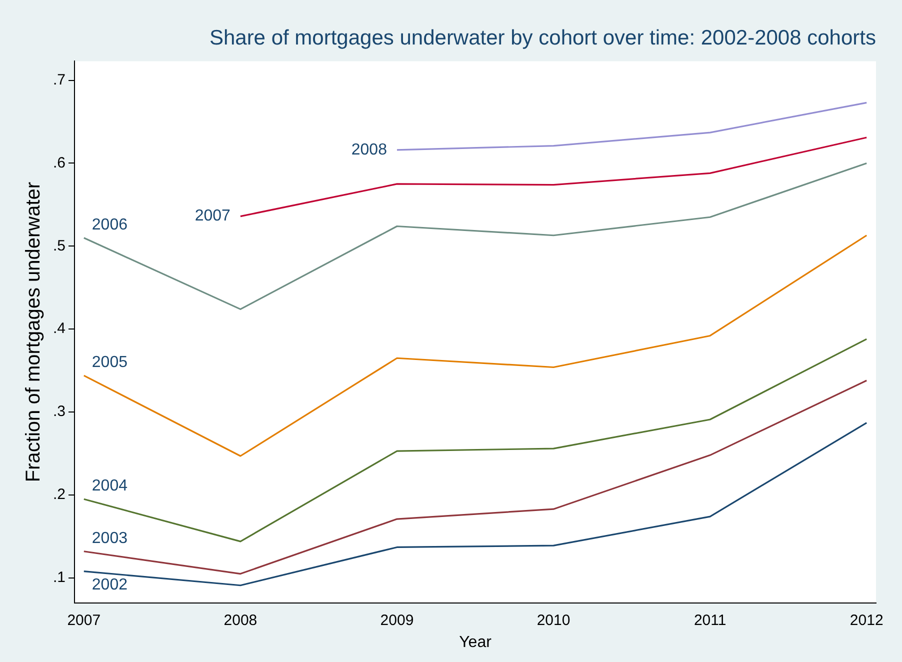 The image size is (902, 662). Describe the element at coordinates (110, 486) in the screenshot. I see `series-label: 2004` at that location.